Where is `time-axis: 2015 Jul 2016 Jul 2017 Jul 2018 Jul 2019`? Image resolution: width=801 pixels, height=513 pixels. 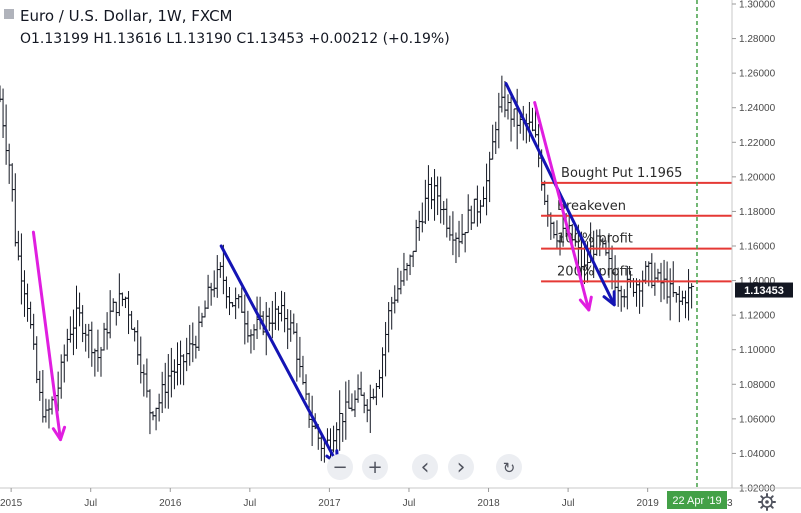
time-axis: 2015 Jul 2016 Jul 2017 Jul 2018 Jul 2019 is located at coordinates (329, 498).